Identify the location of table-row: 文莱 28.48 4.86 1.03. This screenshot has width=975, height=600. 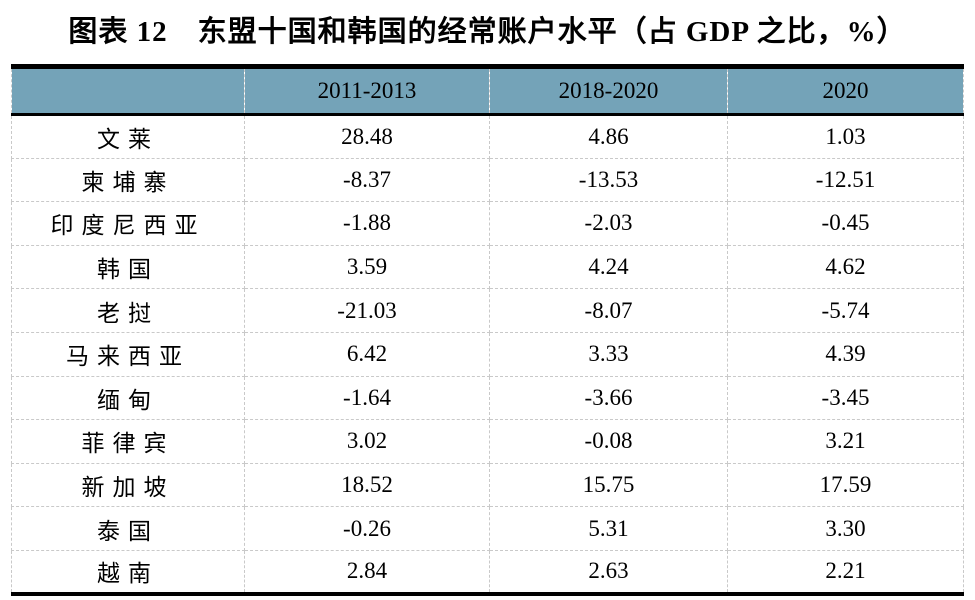
(487, 136).